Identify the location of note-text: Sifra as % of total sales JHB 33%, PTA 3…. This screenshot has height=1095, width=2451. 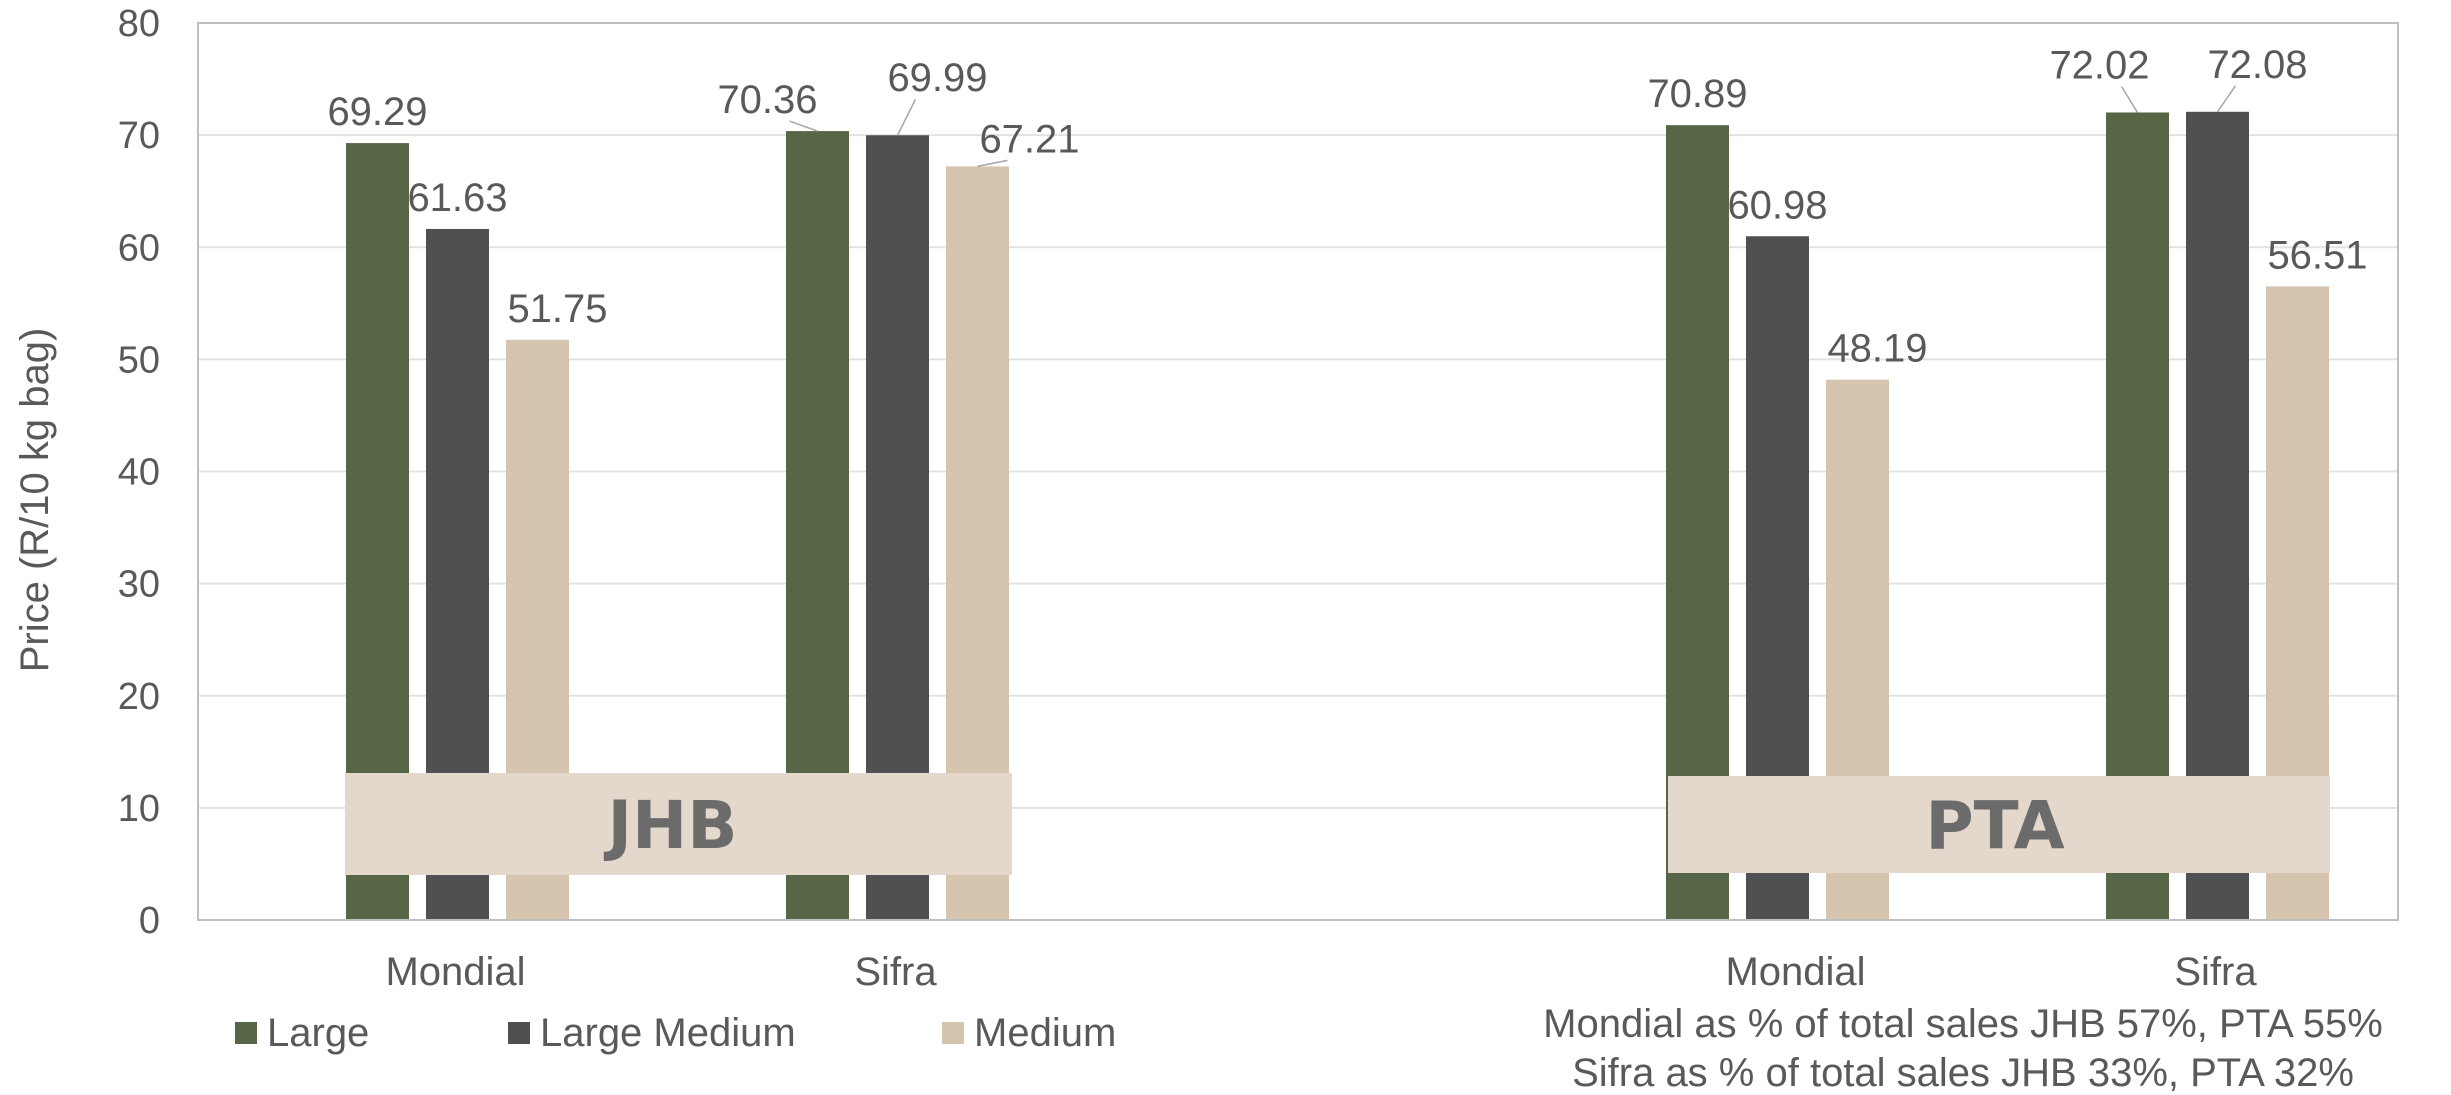
(1963, 1073).